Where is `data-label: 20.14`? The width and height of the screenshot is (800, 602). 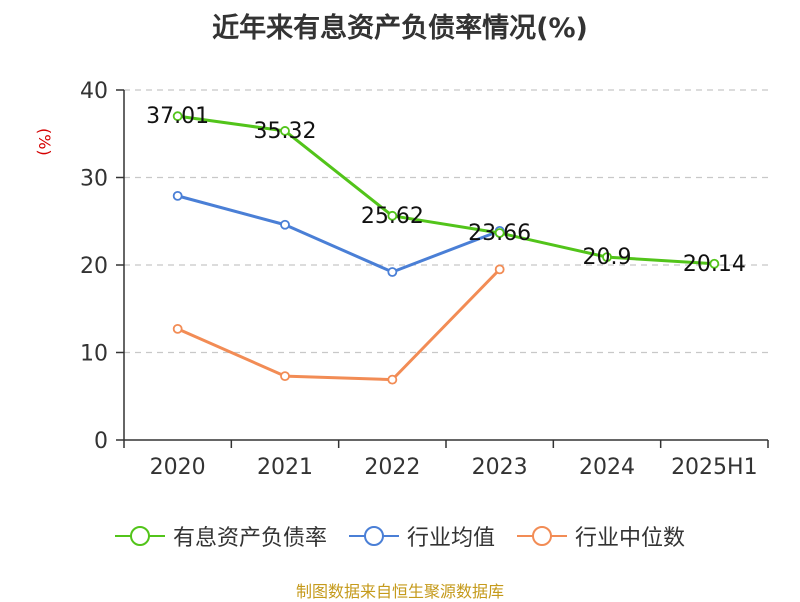 data-label: 20.14 is located at coordinates (714, 264).